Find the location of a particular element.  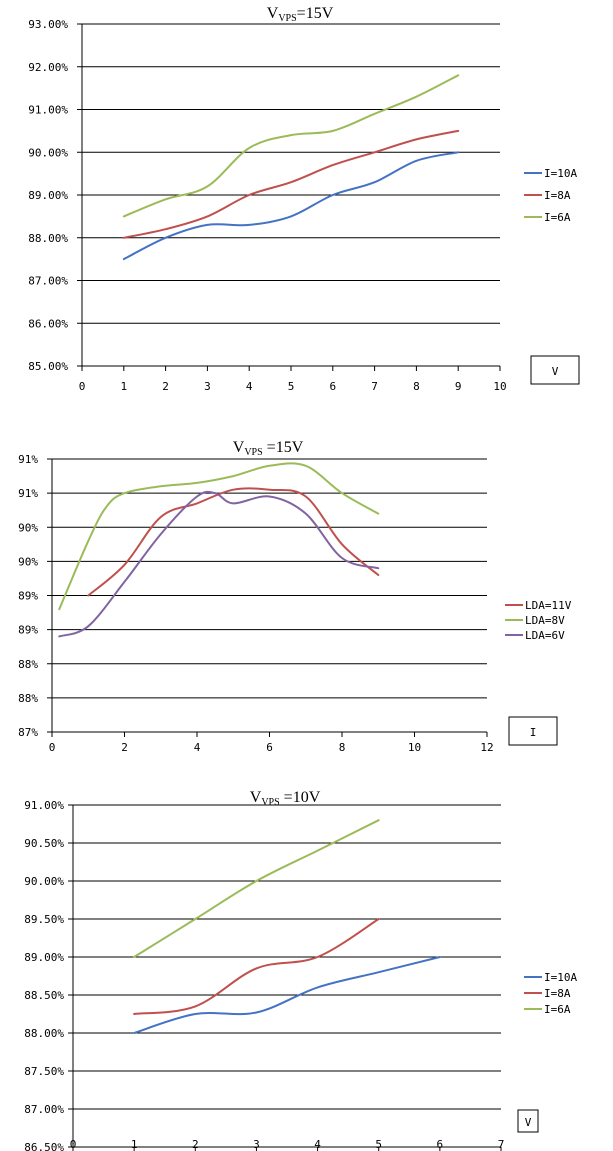

series-line-lda-11v is located at coordinates (233, 542).